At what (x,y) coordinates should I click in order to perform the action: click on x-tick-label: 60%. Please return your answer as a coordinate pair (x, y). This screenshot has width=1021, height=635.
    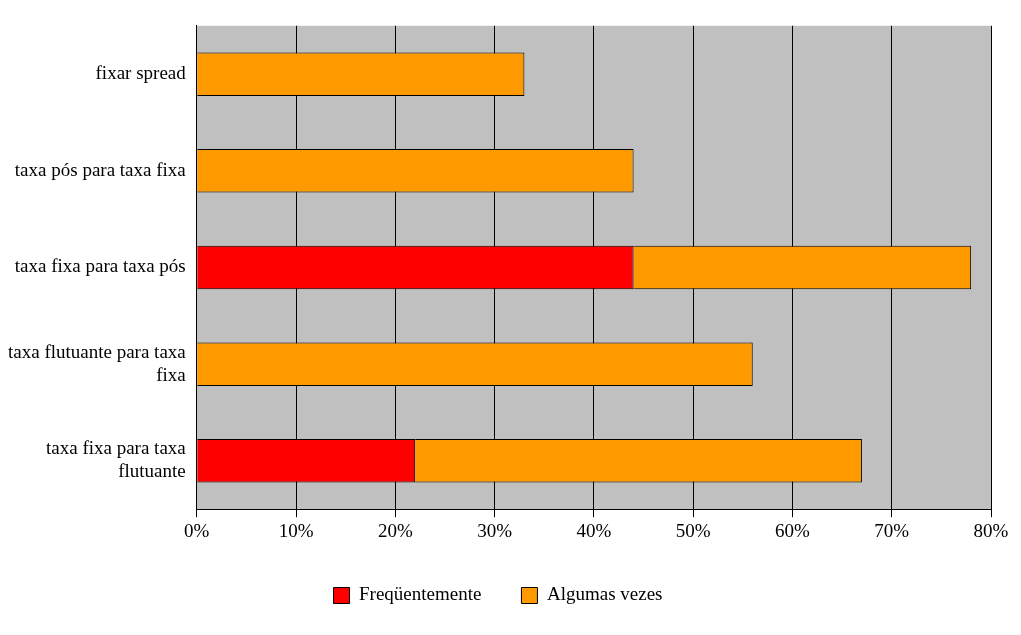
    Looking at the image, I should click on (793, 530).